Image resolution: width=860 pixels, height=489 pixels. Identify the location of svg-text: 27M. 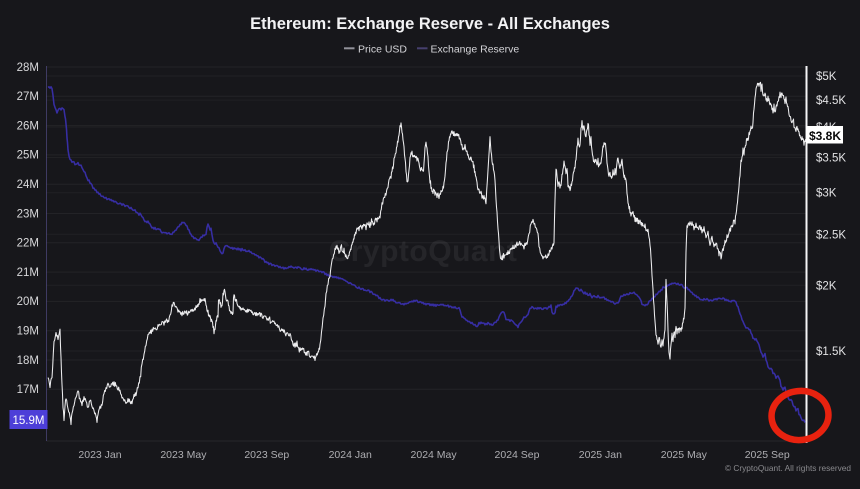
(28, 97).